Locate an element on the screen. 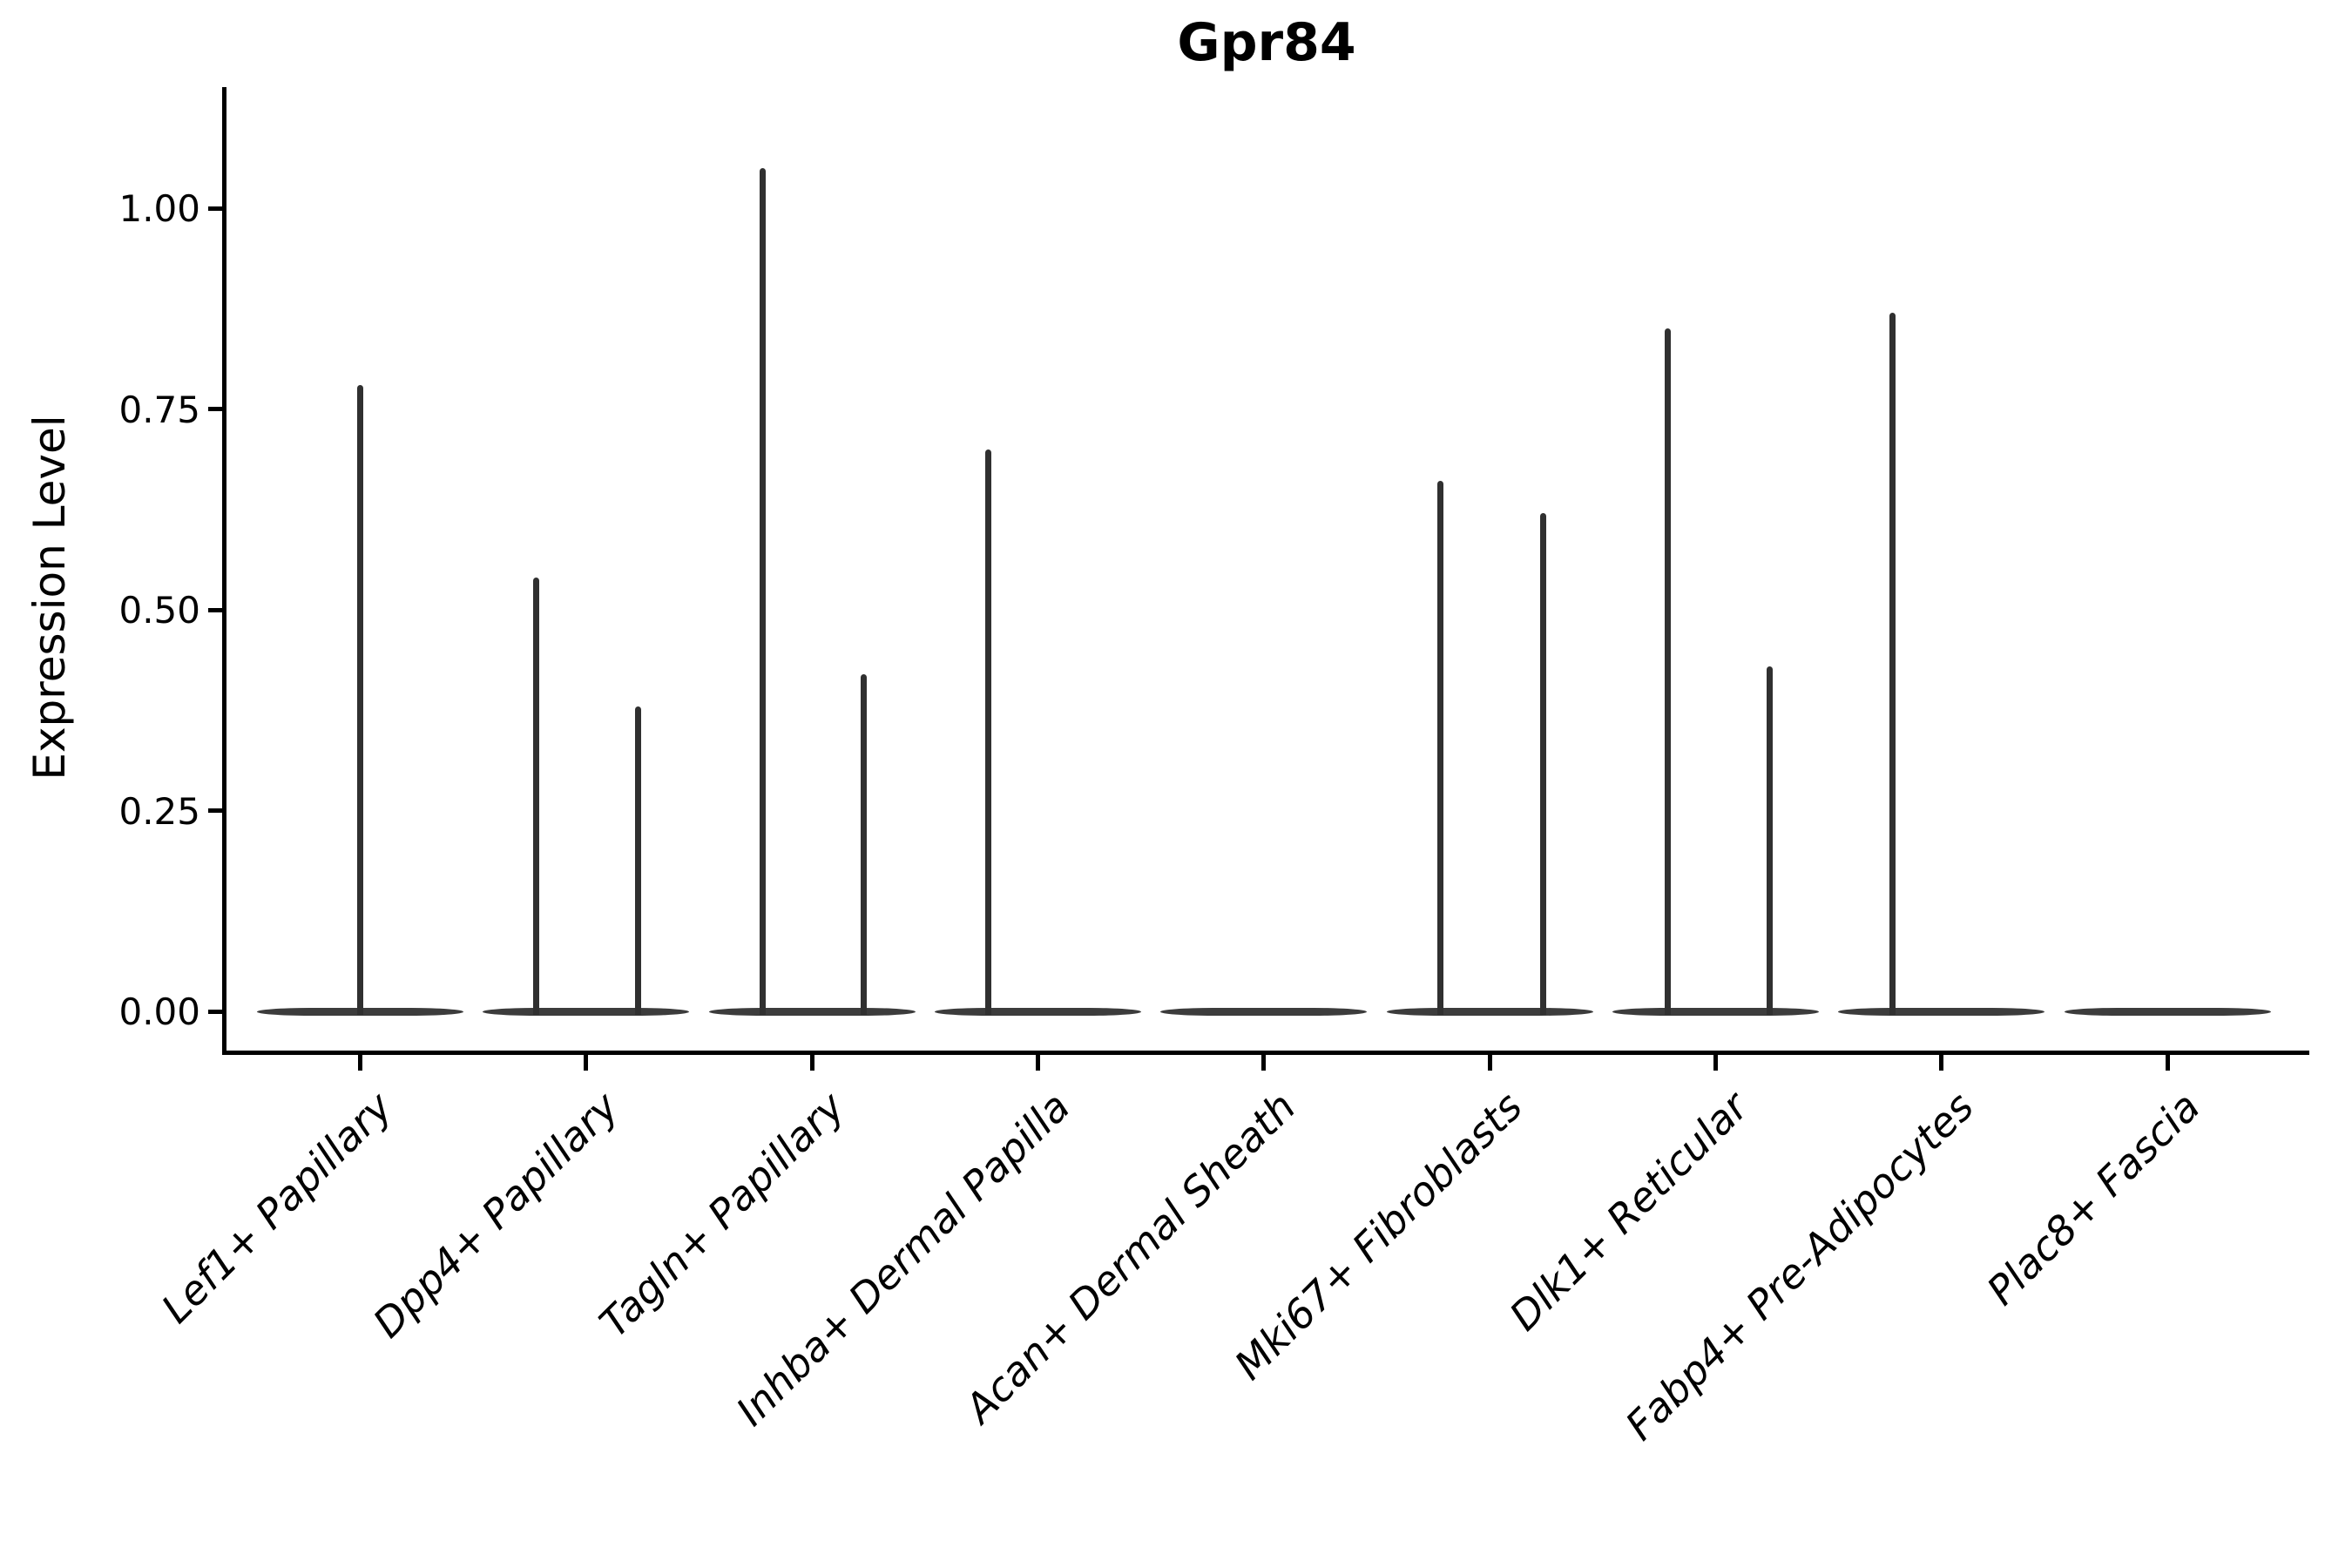  y-tick-label: 0.00 is located at coordinates (159, 1012).